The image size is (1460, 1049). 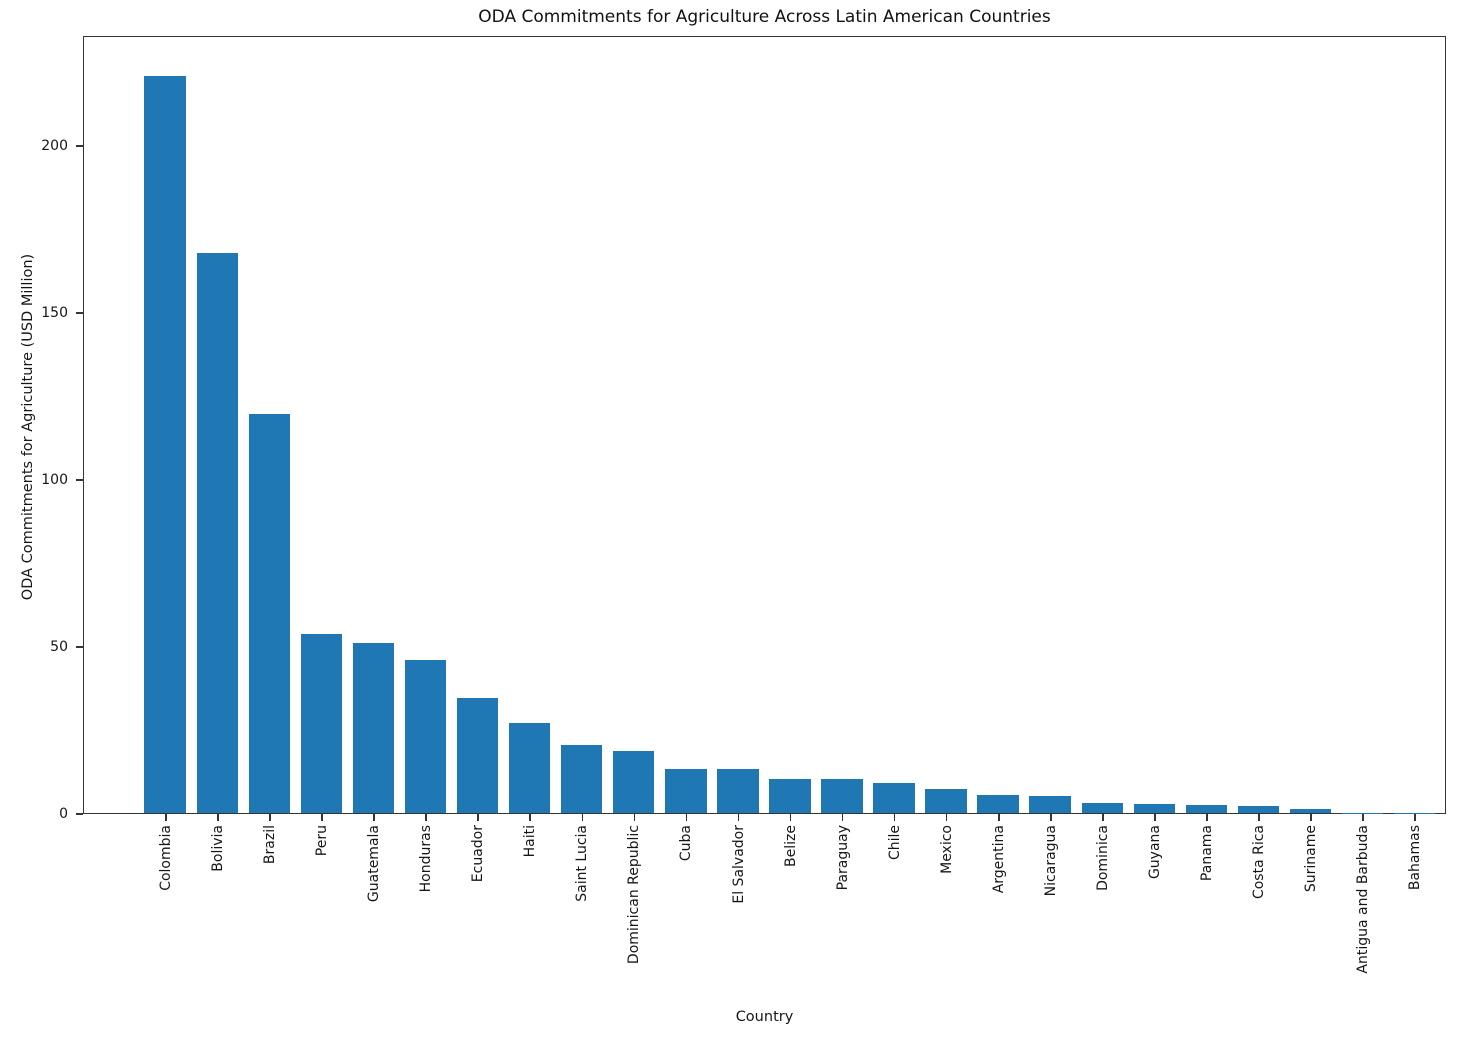 What do you see at coordinates (1311, 859) in the screenshot?
I see `x-tick-label-suriname: Suriname` at bounding box center [1311, 859].